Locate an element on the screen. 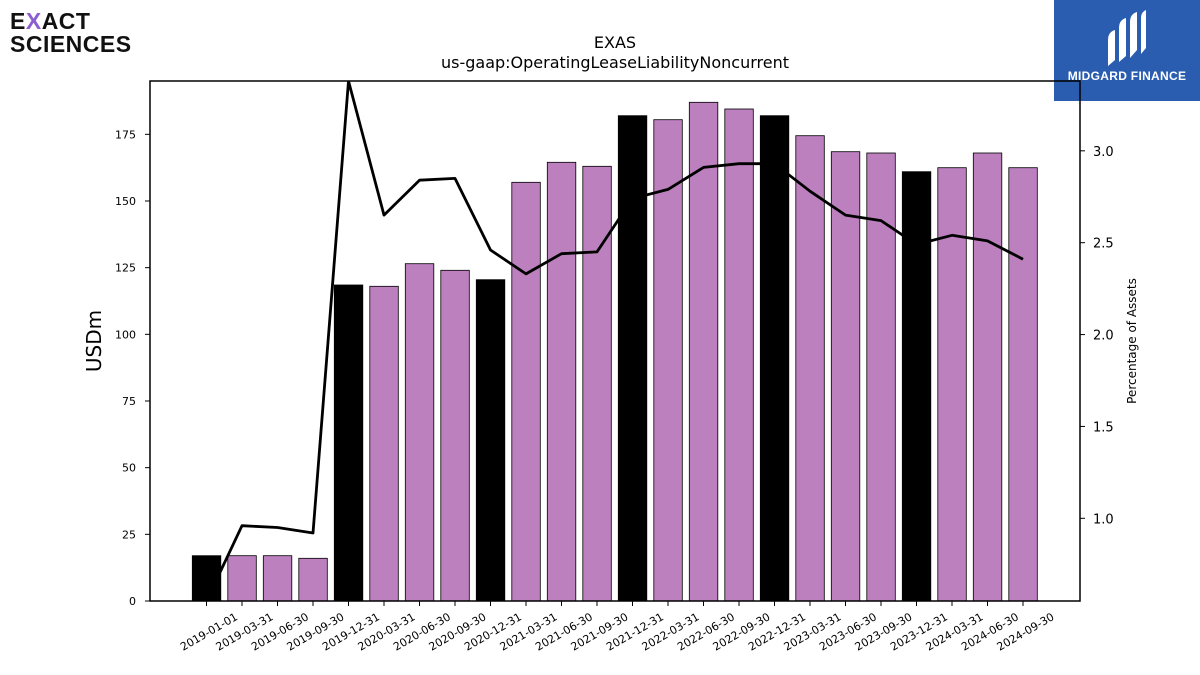 The width and height of the screenshot is (1200, 675). midgard-logo-icon is located at coordinates (1127, 38).